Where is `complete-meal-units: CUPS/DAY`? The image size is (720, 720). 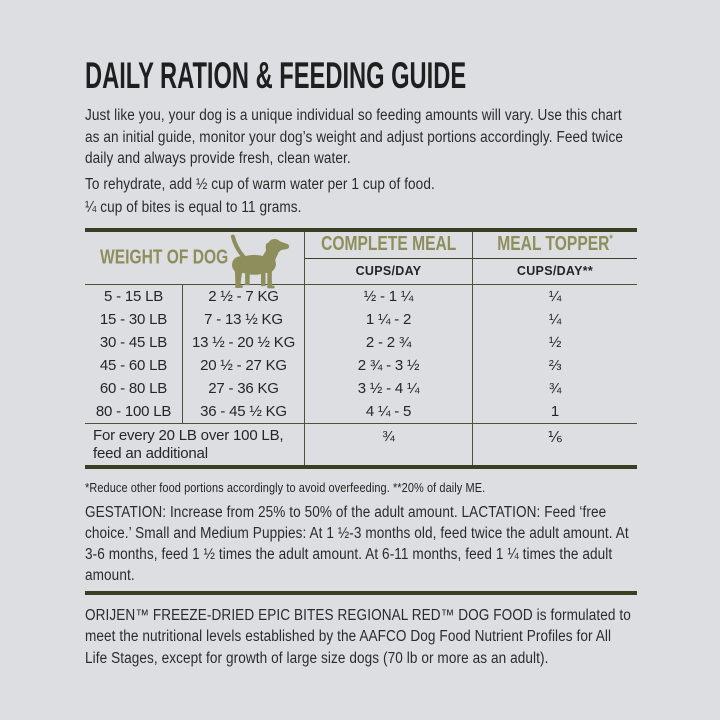 complete-meal-units: CUPS/DAY is located at coordinates (388, 271).